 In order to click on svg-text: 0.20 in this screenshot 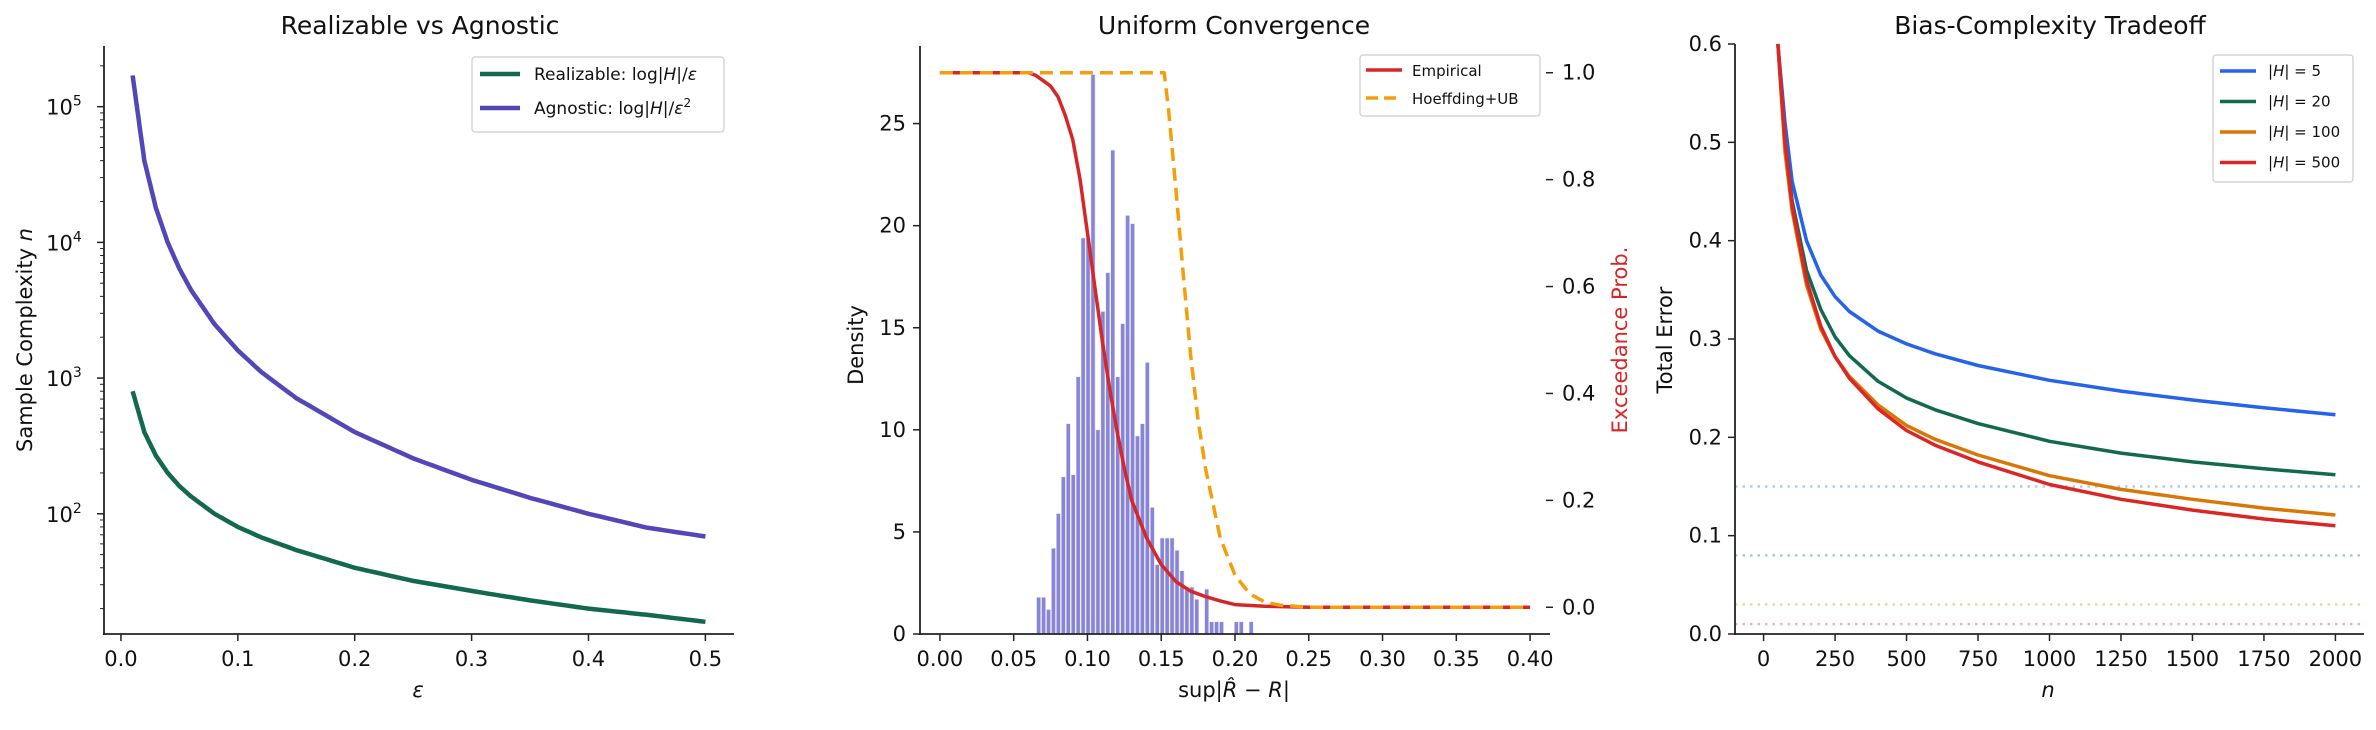, I will do `click(1235, 659)`.